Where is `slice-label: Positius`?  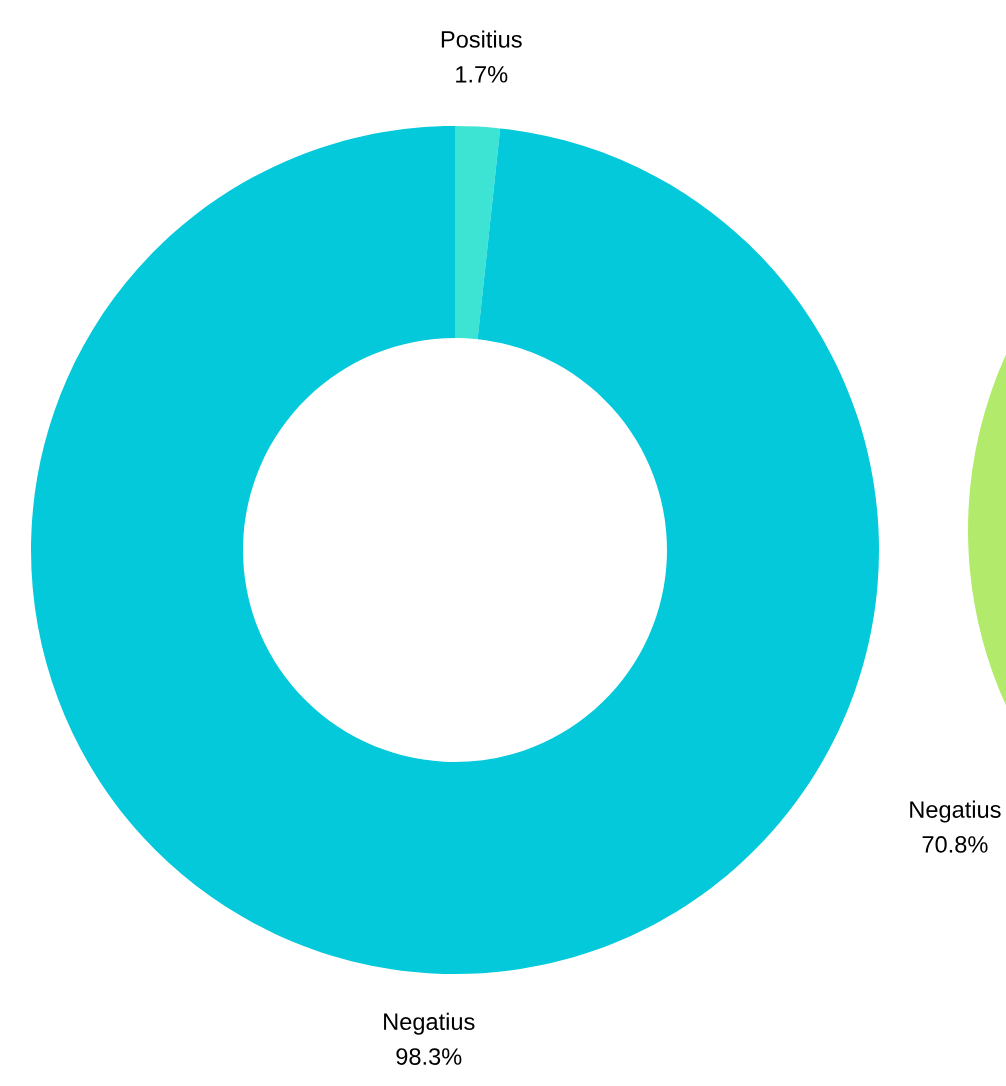
slice-label: Positius is located at coordinates (481, 39).